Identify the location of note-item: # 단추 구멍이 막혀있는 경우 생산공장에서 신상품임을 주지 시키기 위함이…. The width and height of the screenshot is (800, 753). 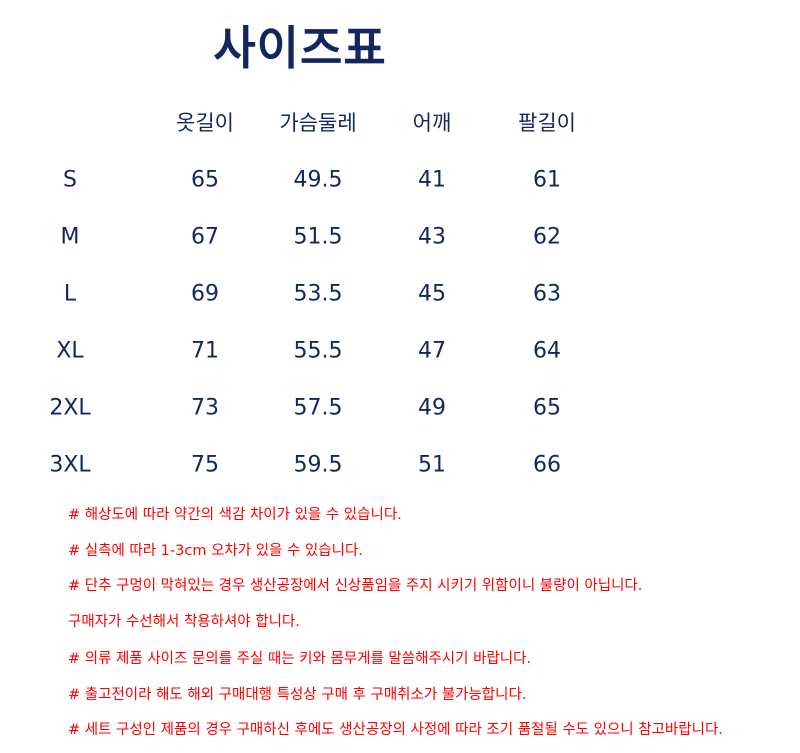
(355, 586).